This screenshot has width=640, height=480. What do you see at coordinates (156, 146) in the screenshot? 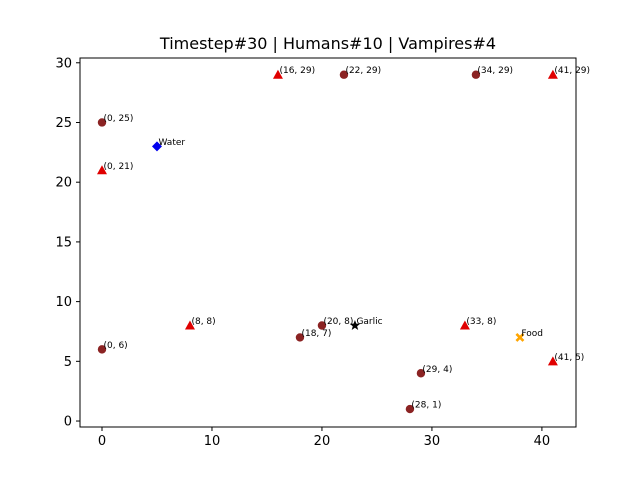
I see `water-marker` at bounding box center [156, 146].